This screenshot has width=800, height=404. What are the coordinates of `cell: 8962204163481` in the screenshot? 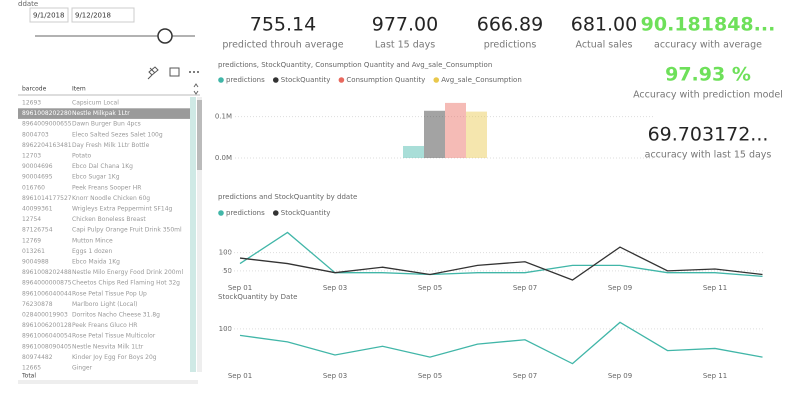 It's located at (47, 145).